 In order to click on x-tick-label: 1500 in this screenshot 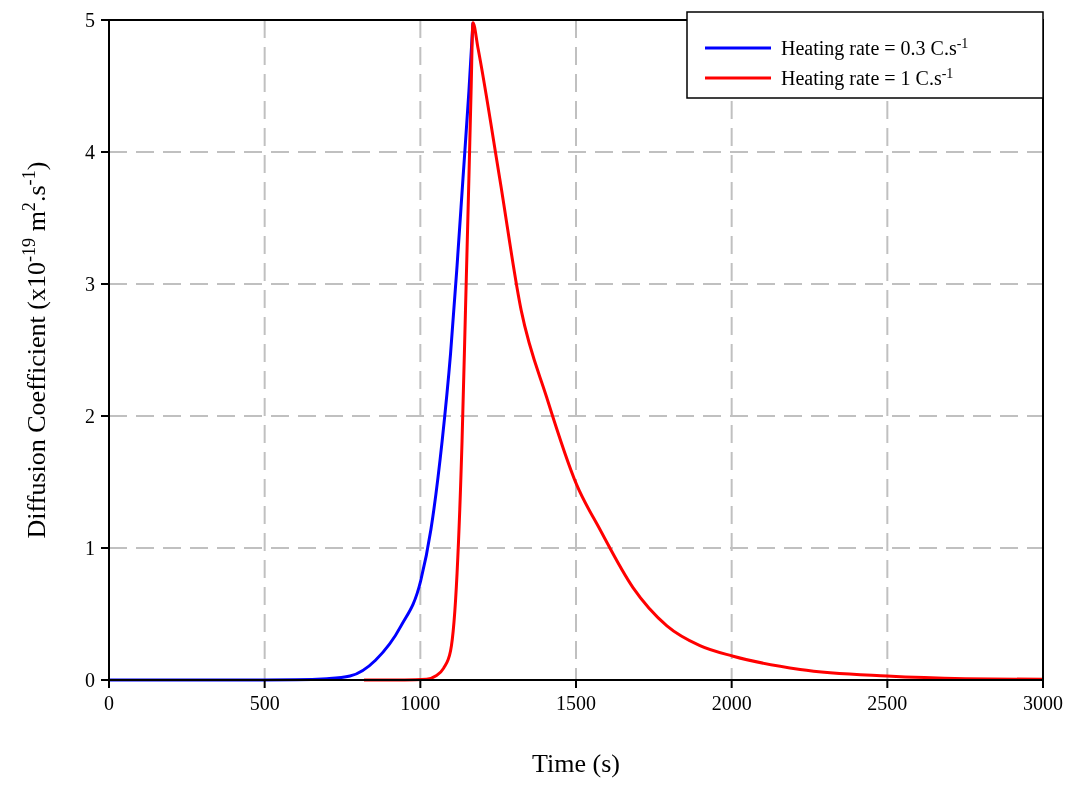, I will do `click(576, 703)`.